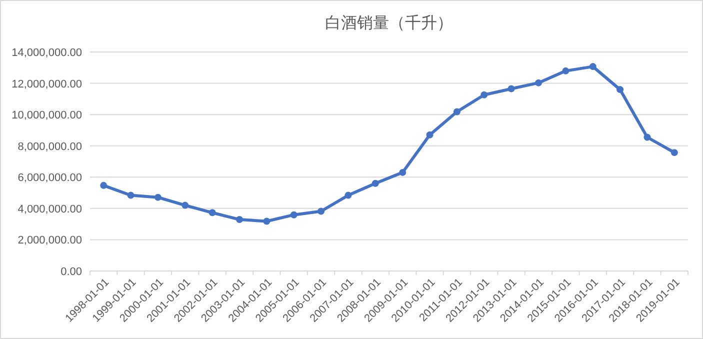  Describe the element at coordinates (50, 146) in the screenshot. I see `y-tick-label: 8,000,000.00` at that location.